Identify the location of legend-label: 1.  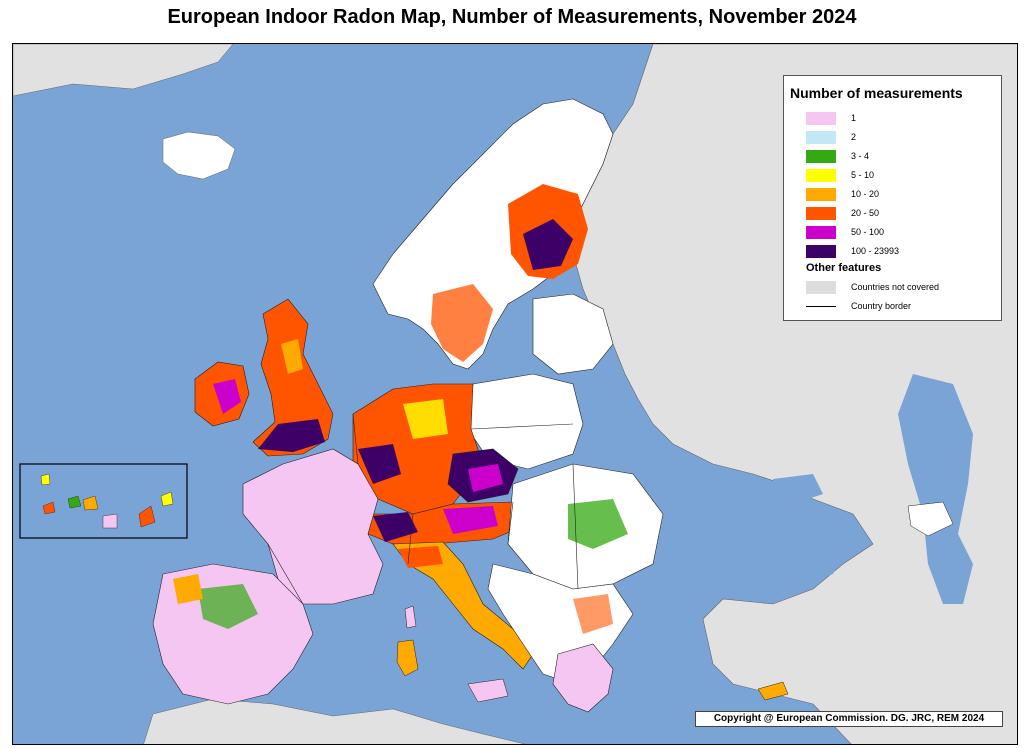
(854, 118).